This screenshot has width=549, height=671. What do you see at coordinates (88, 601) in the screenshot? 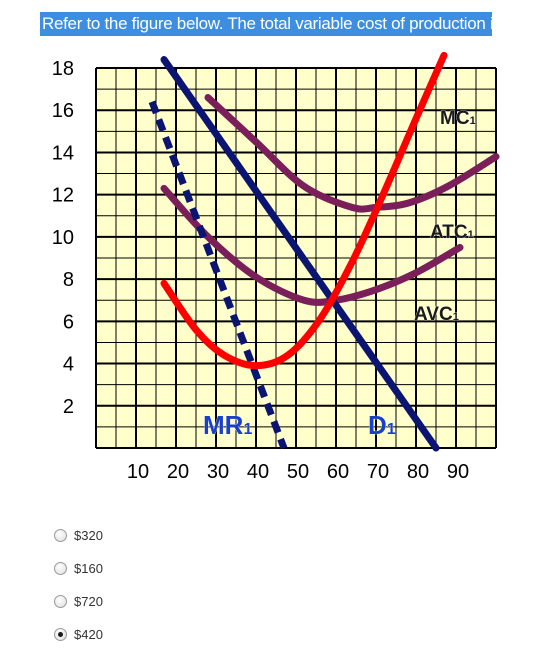
I see `answer-option-label: $720` at bounding box center [88, 601].